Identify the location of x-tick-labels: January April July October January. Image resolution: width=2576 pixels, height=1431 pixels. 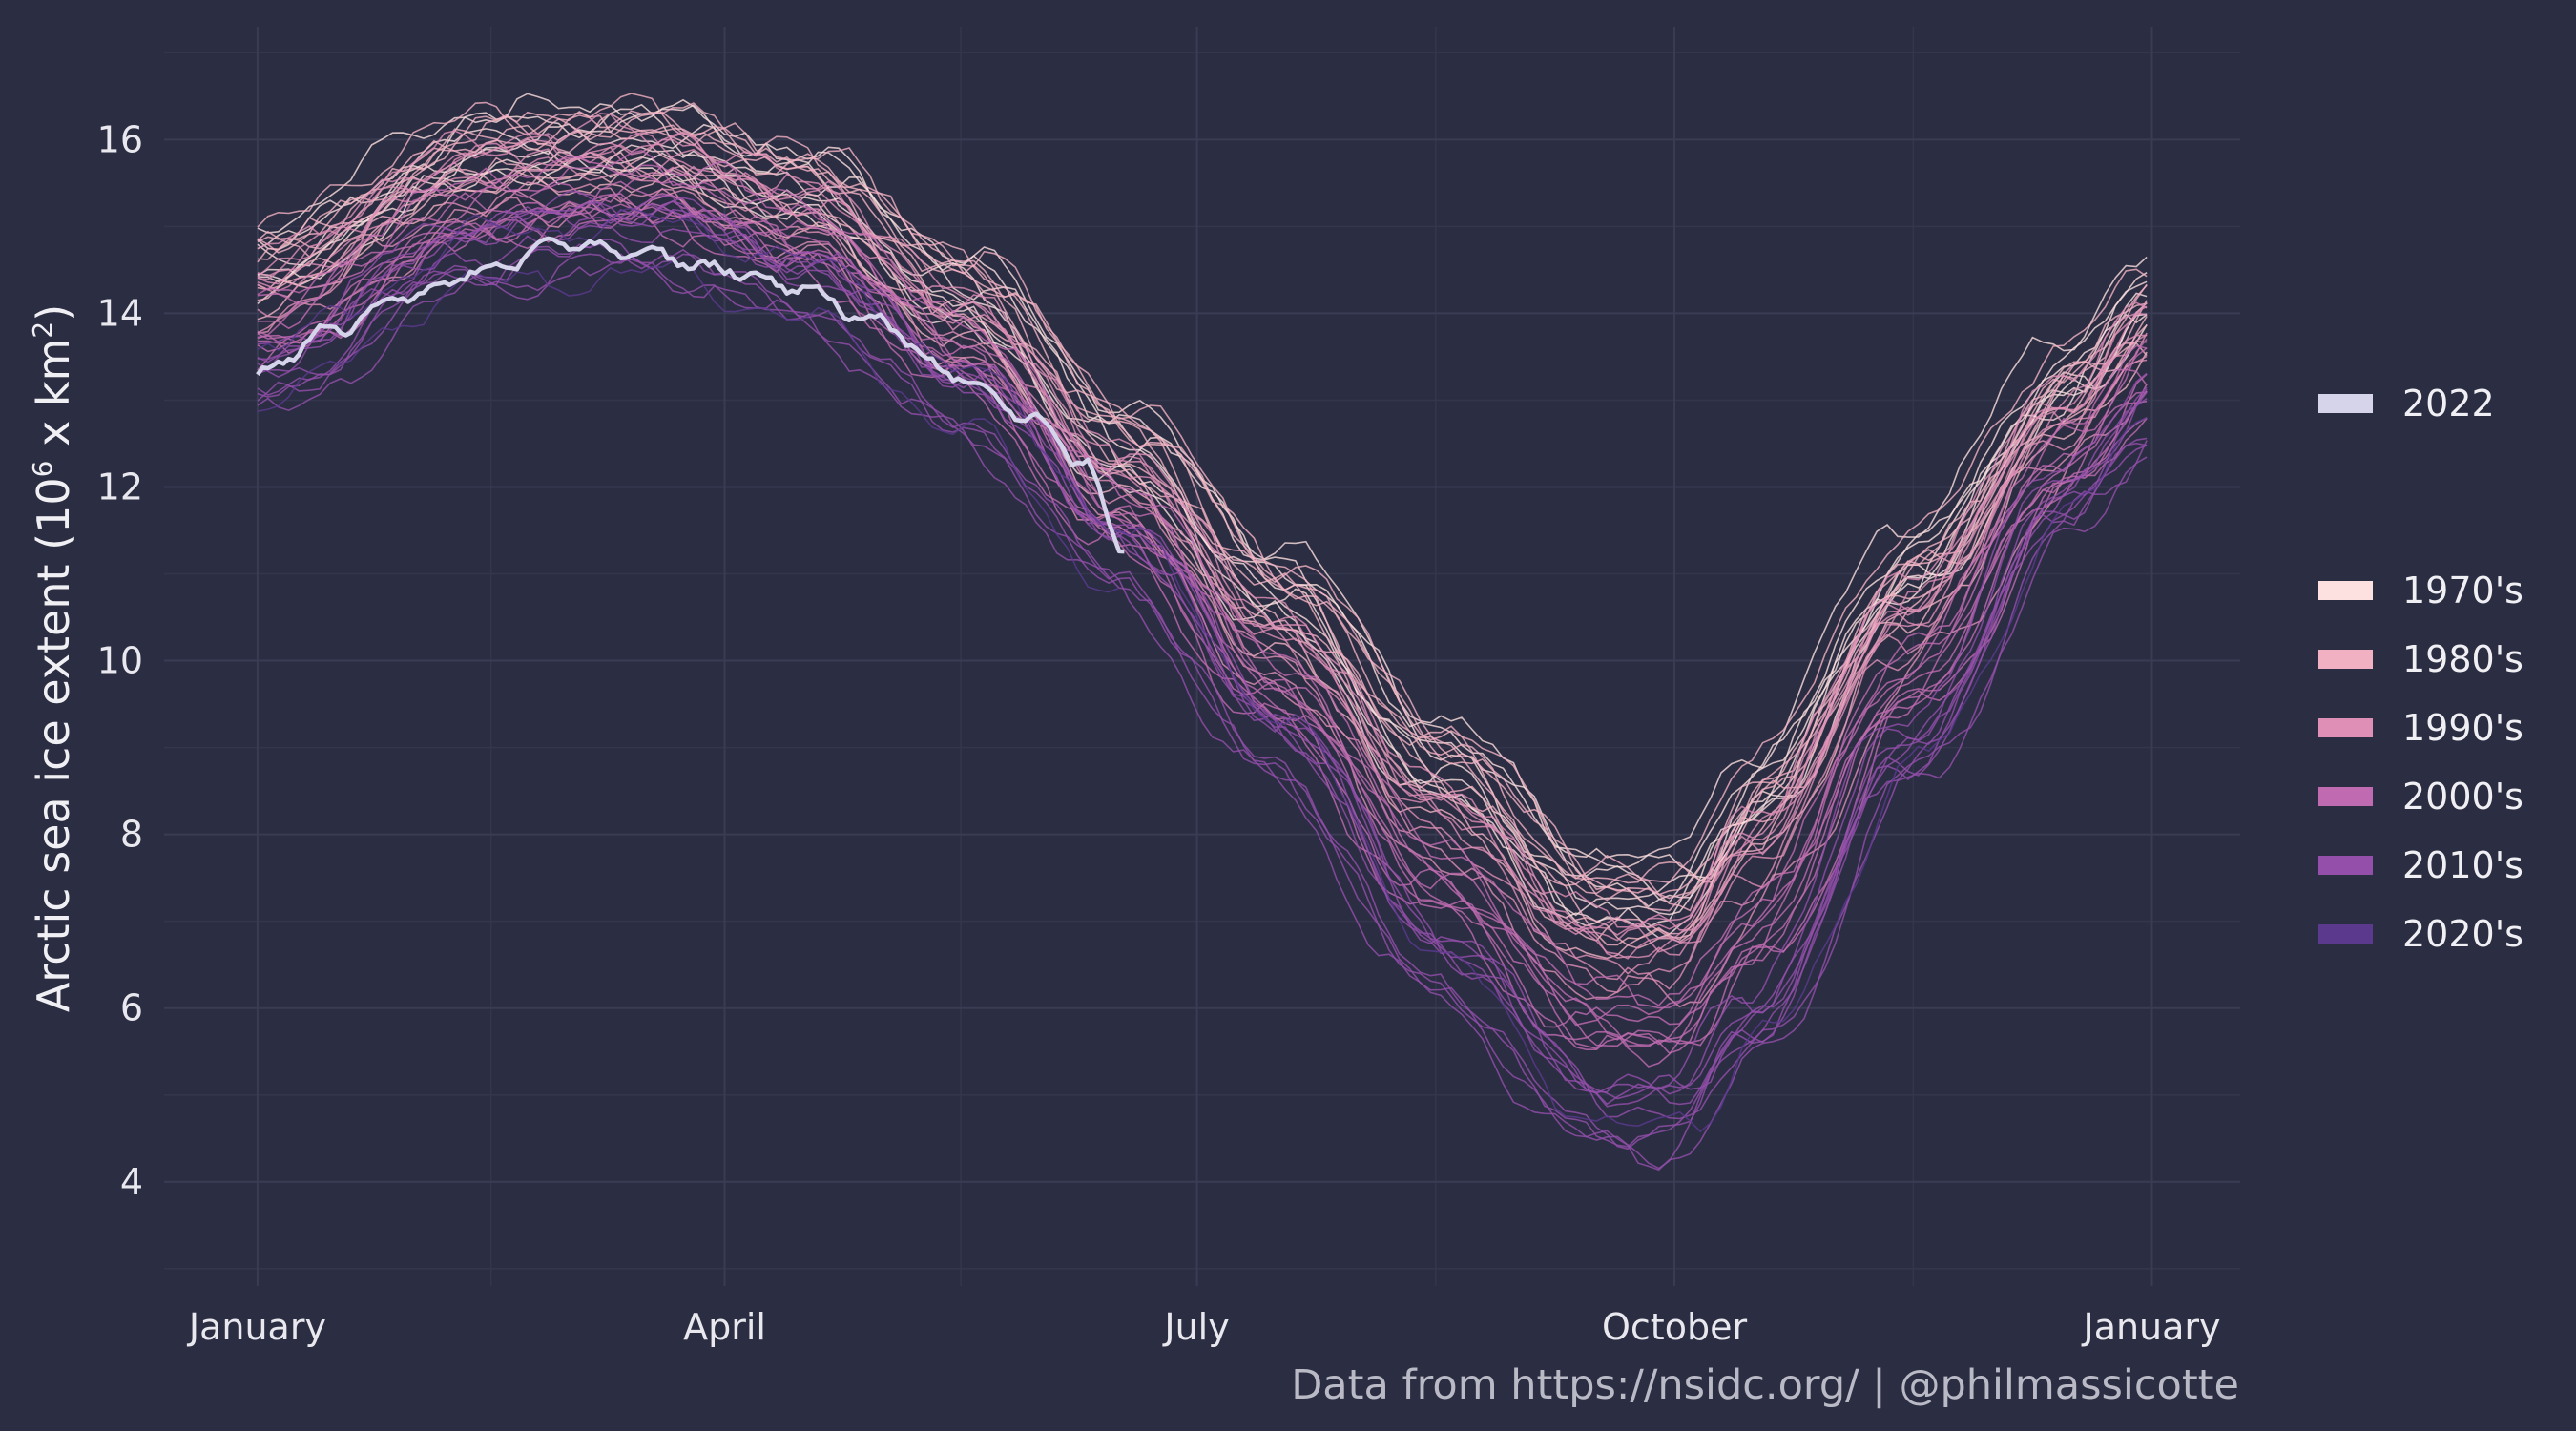
(1204, 1327).